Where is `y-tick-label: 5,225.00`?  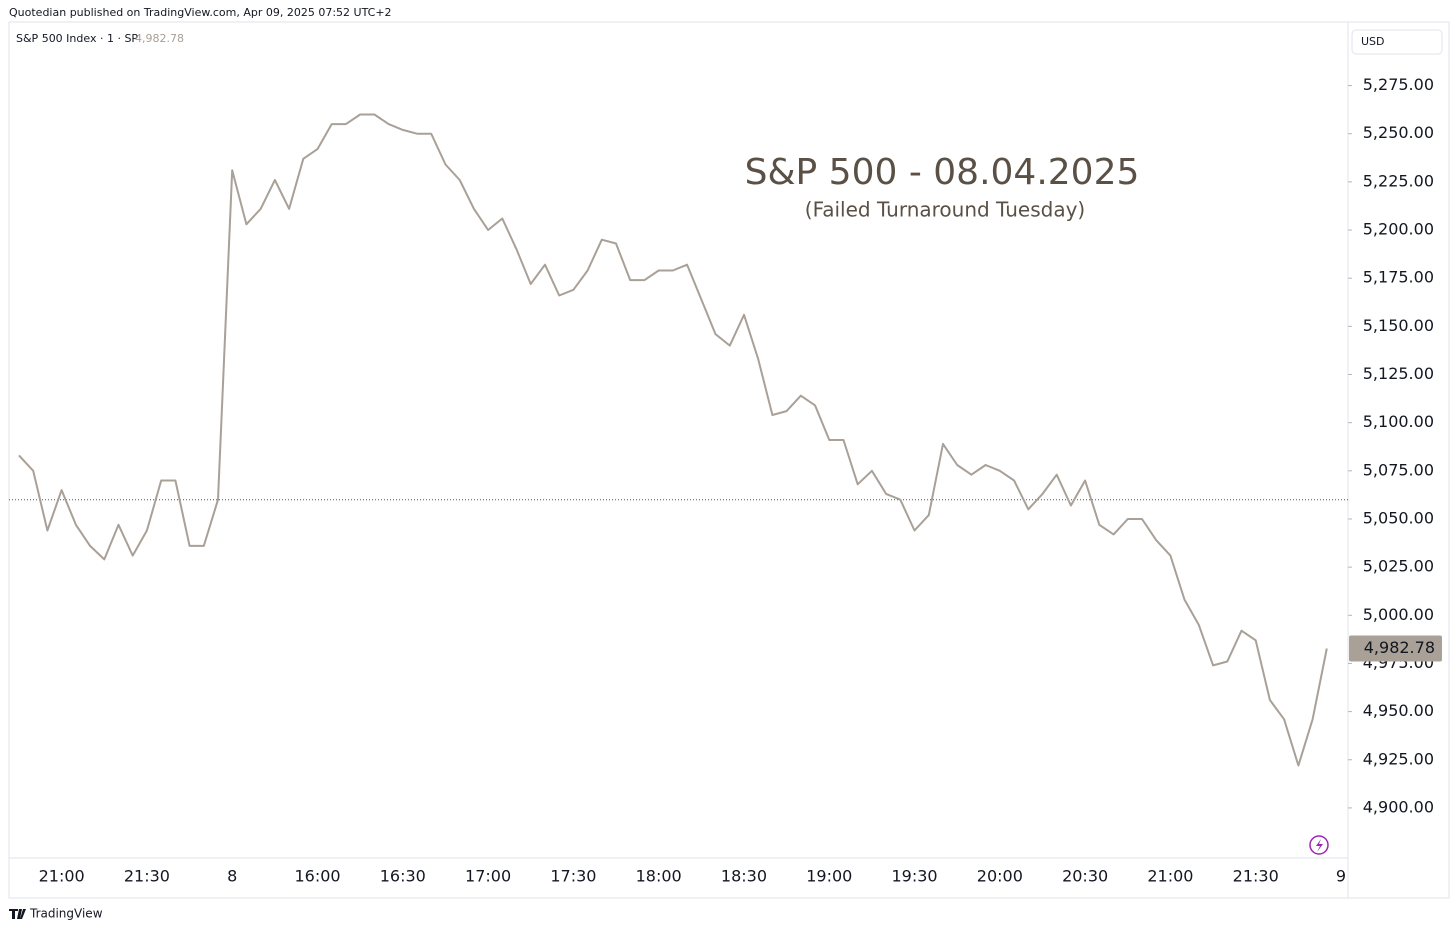
y-tick-label: 5,225.00 is located at coordinates (1398, 180).